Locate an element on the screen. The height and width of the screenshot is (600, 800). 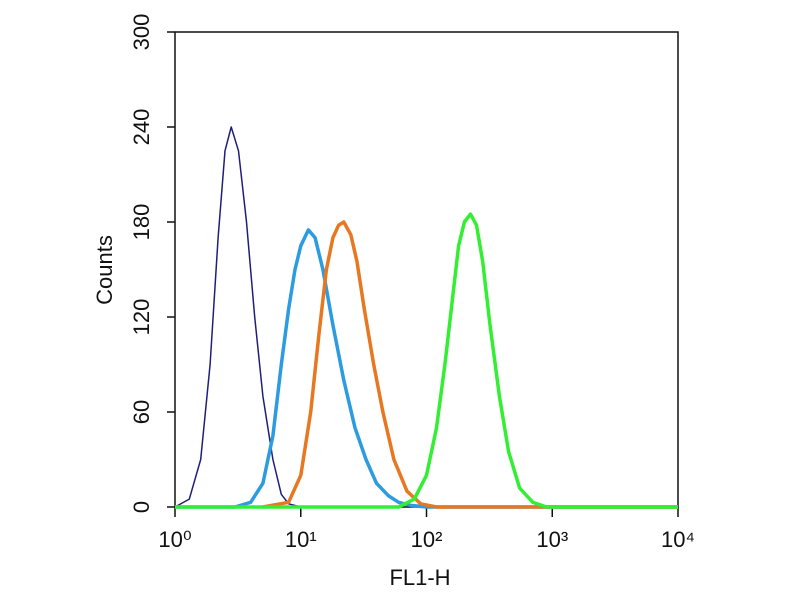
x-tick-label: 10¹ is located at coordinates (301, 539).